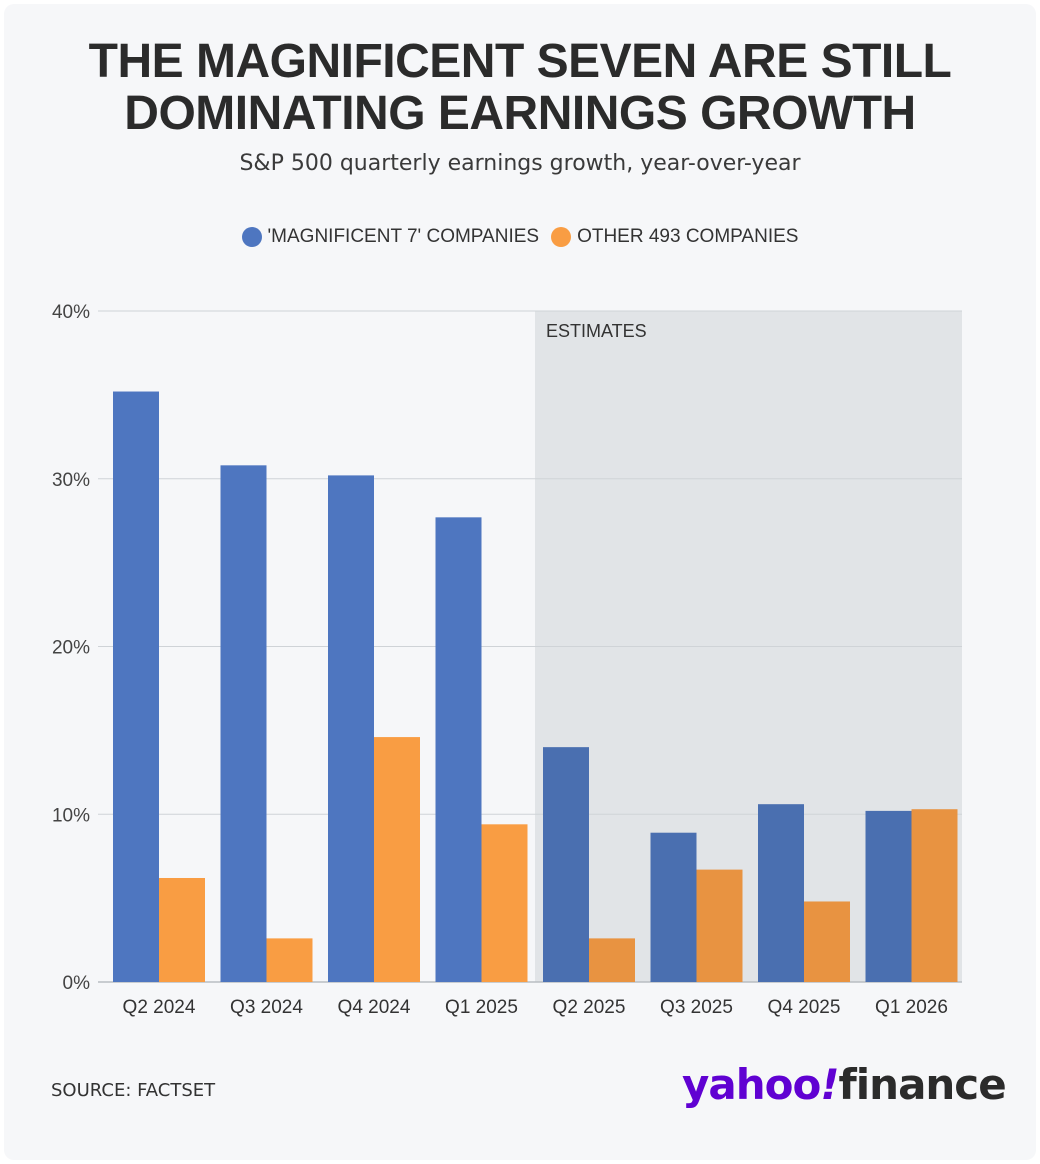 This screenshot has height=1164, width=1040. What do you see at coordinates (596, 331) in the screenshot?
I see `estimates-label: ESTIMATES` at bounding box center [596, 331].